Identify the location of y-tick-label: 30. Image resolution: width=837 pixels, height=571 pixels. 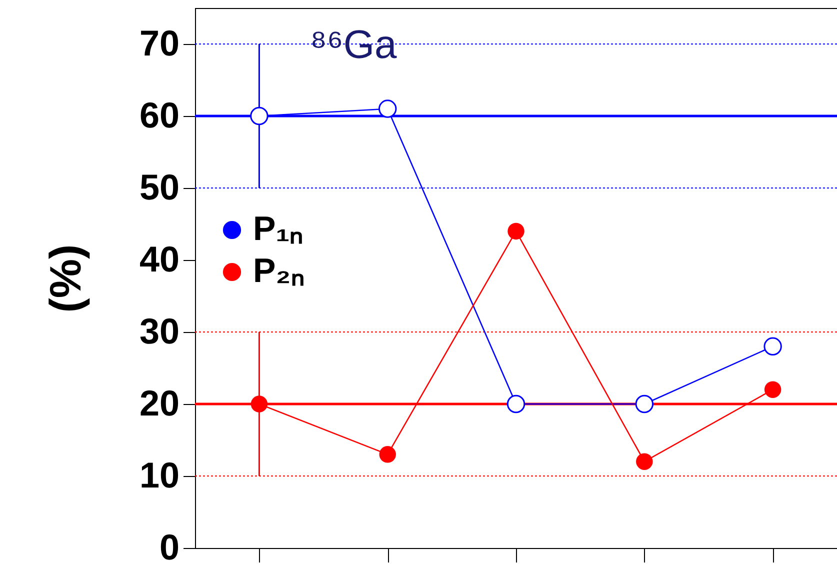
(159, 331).